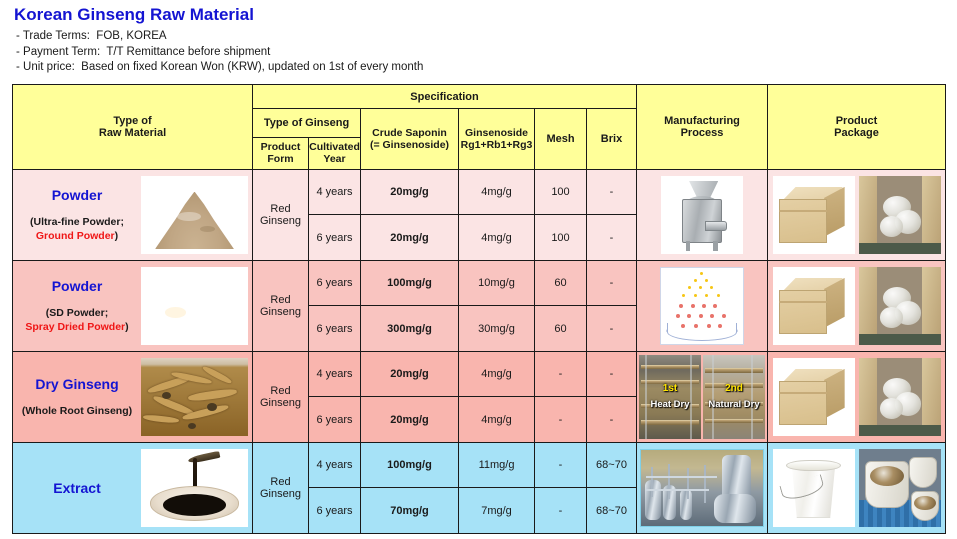 This screenshot has width=957, height=539. I want to click on grinding-machine-photo, so click(702, 214).